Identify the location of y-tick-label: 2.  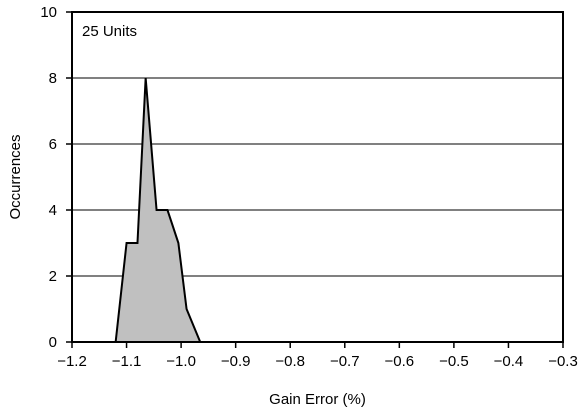
(53, 276).